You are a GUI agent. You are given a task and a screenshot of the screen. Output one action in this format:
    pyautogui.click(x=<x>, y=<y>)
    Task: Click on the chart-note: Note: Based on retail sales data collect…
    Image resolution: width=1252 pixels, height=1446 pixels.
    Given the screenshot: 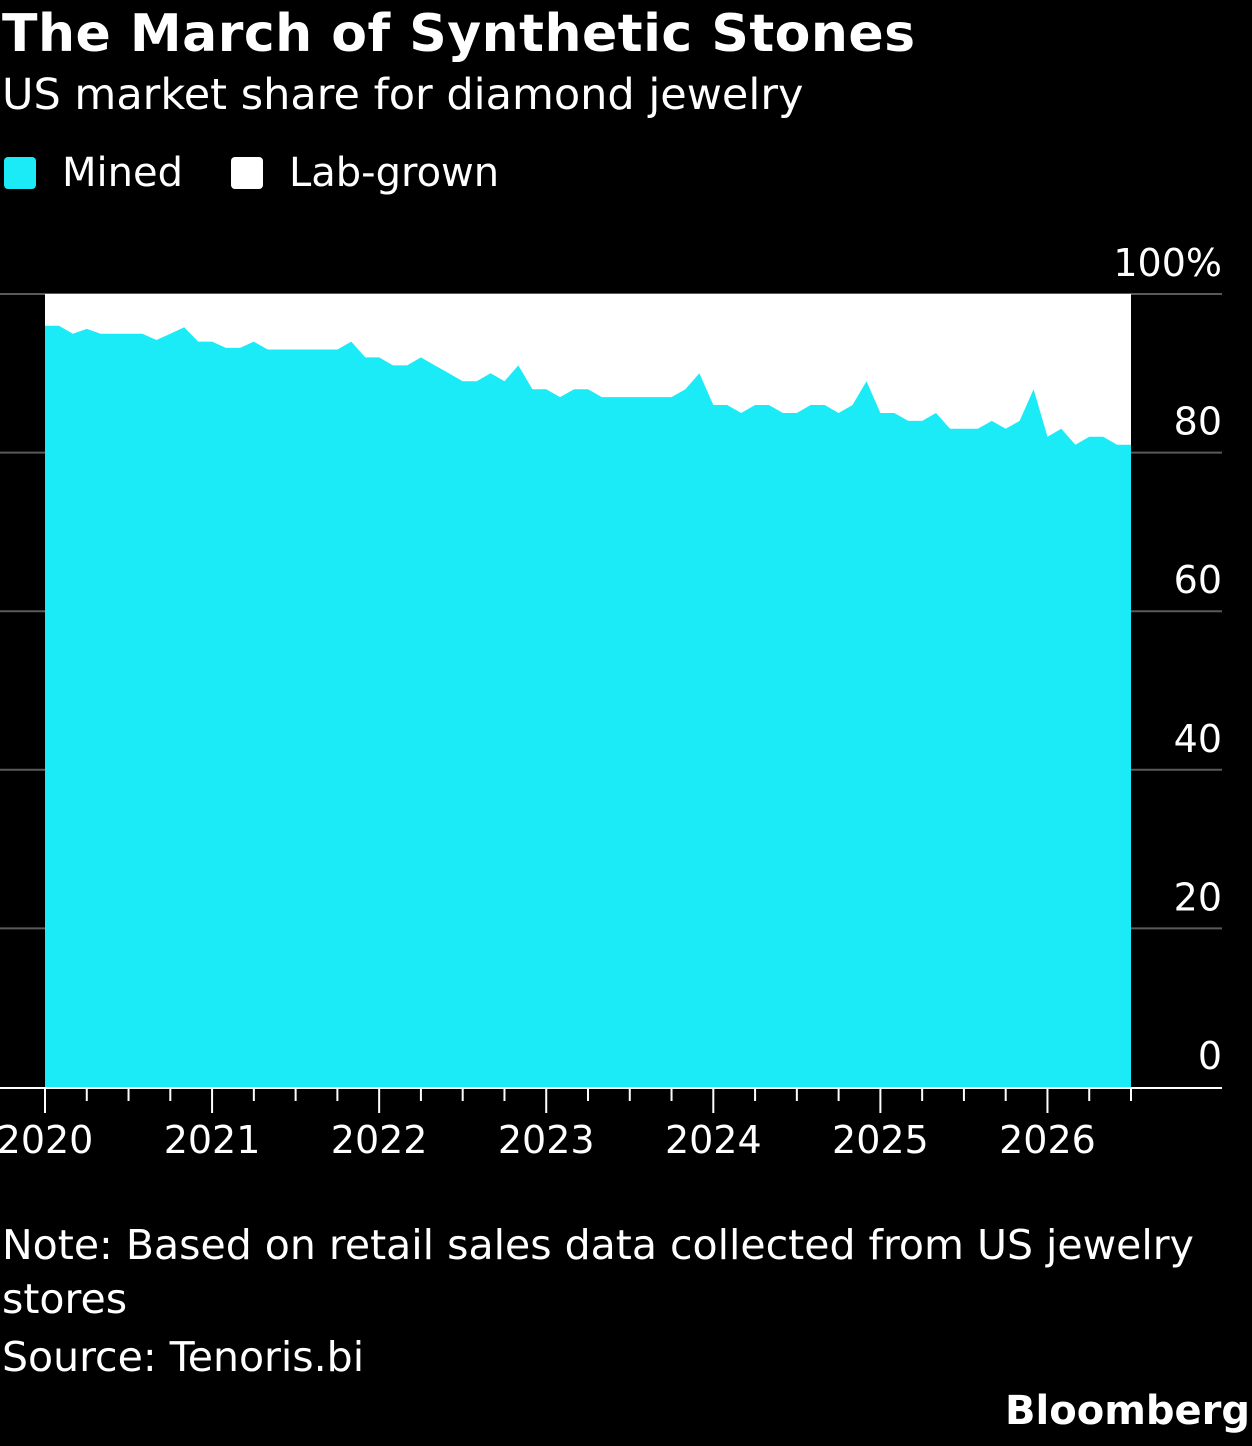 What is the action you would take?
    pyautogui.click(x=598, y=1272)
    